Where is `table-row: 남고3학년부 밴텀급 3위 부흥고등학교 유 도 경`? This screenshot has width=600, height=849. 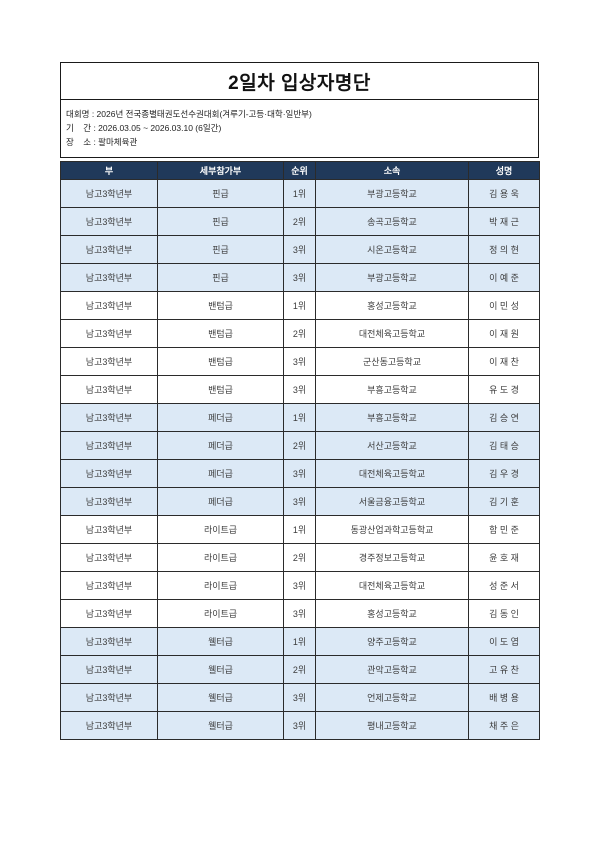
table-row: 남고3학년부 밴텀급 3위 부흥고등학교 유 도 경 is located at coordinates (300, 390).